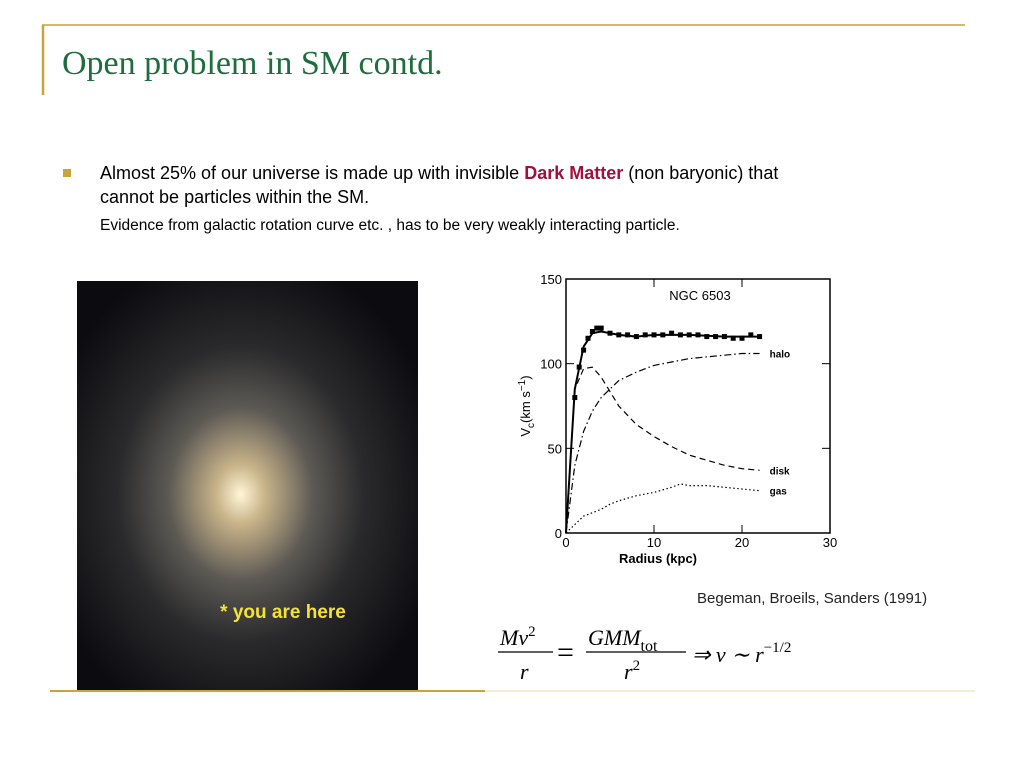 The width and height of the screenshot is (1024, 768). Describe the element at coordinates (654, 542) in the screenshot. I see `x-tick-label: 10` at that location.